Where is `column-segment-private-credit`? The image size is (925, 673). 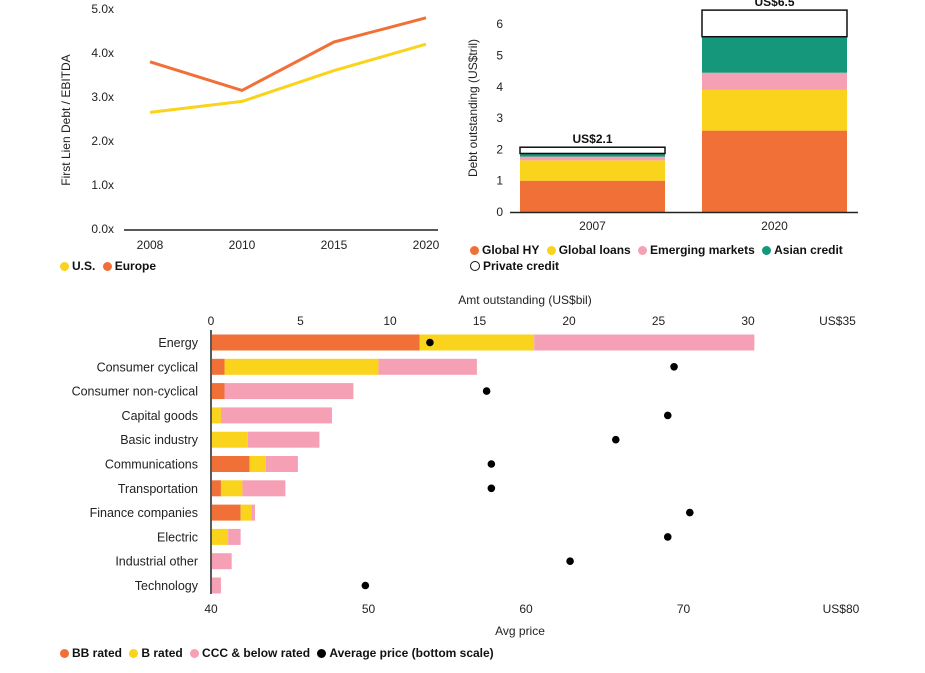
column-segment-private-credit is located at coordinates (774, 23).